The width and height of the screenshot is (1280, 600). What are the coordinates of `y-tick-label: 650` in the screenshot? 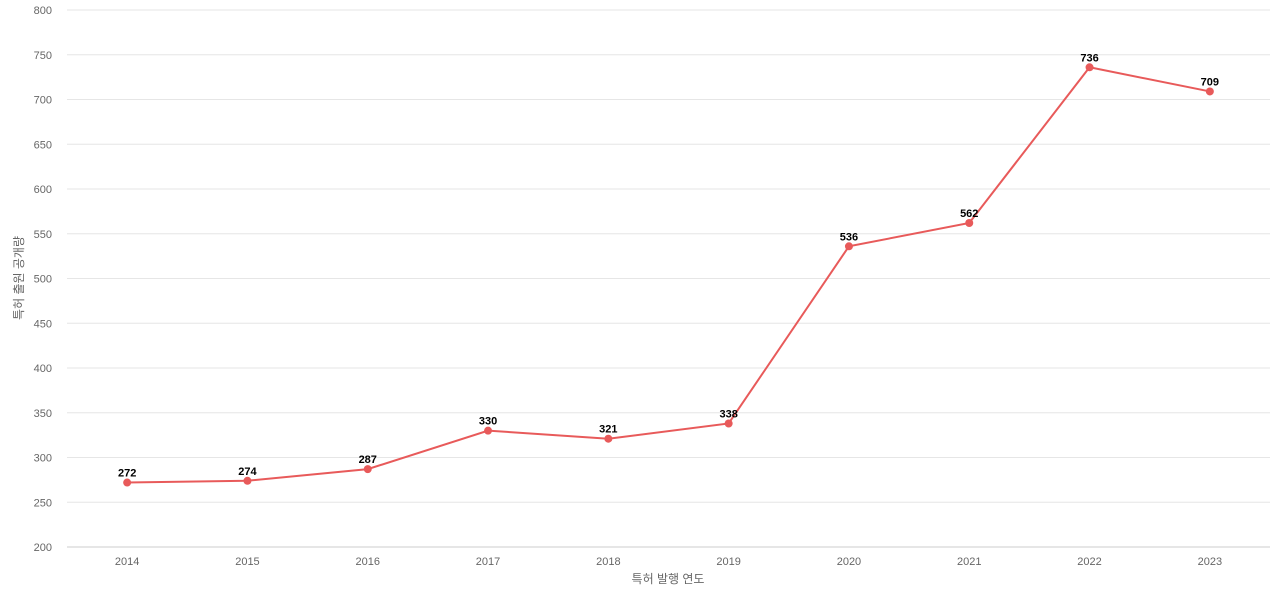 It's located at (43, 145).